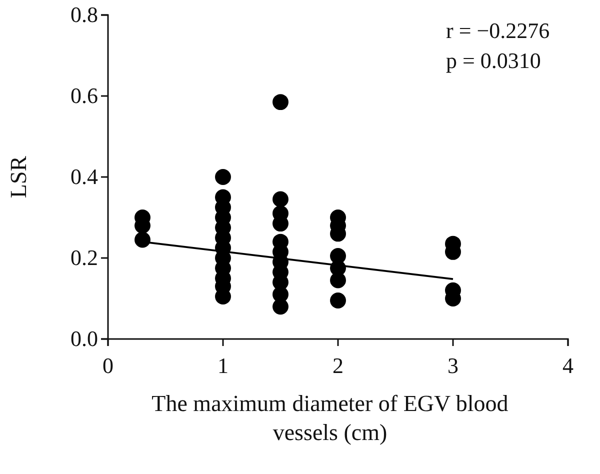 The image size is (600, 474). What do you see at coordinates (18, 176) in the screenshot?
I see `y-axis-title: LSR` at bounding box center [18, 176].